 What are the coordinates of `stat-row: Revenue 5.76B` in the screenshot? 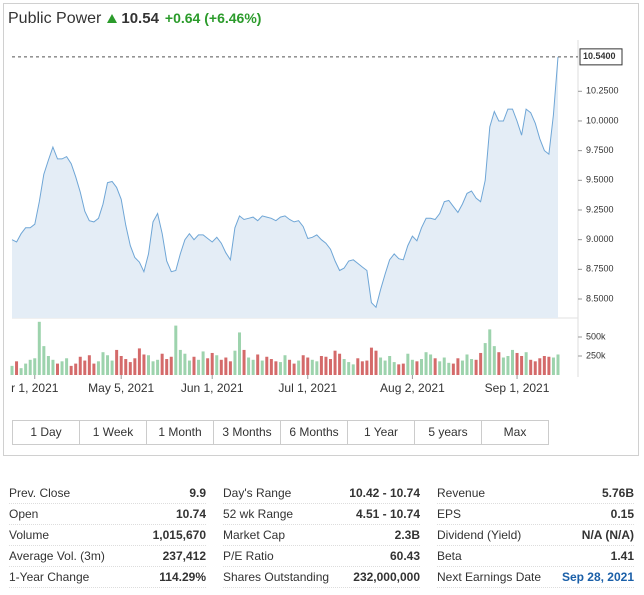 It's located at (535, 493).